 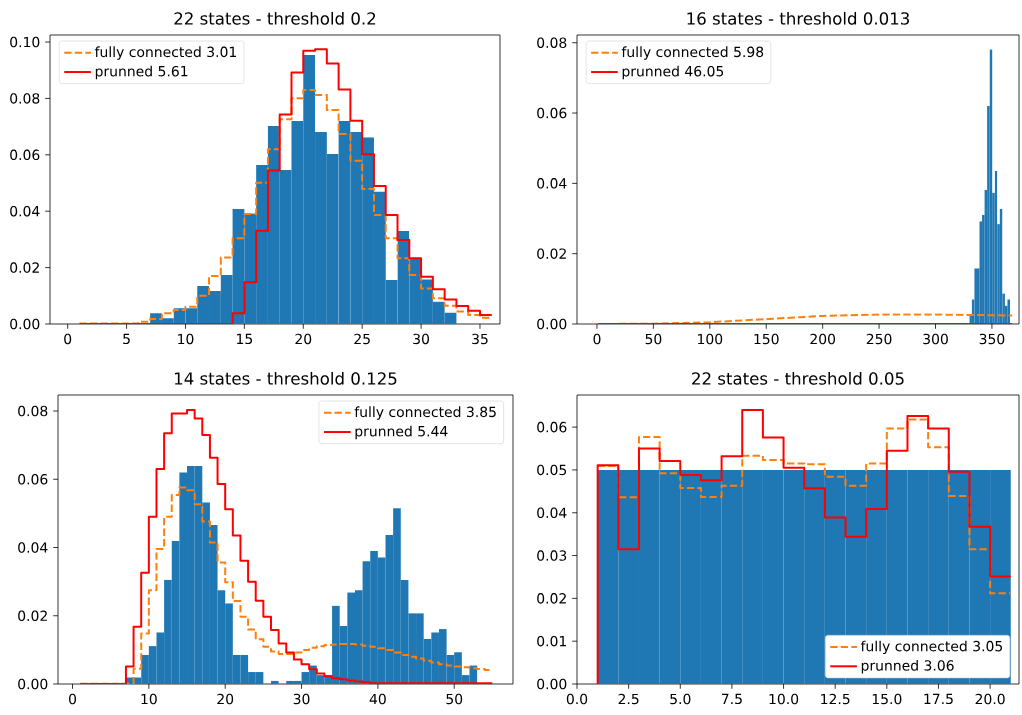 What do you see at coordinates (425, 413) in the screenshot?
I see `legend-label: fully connected 3.85` at bounding box center [425, 413].